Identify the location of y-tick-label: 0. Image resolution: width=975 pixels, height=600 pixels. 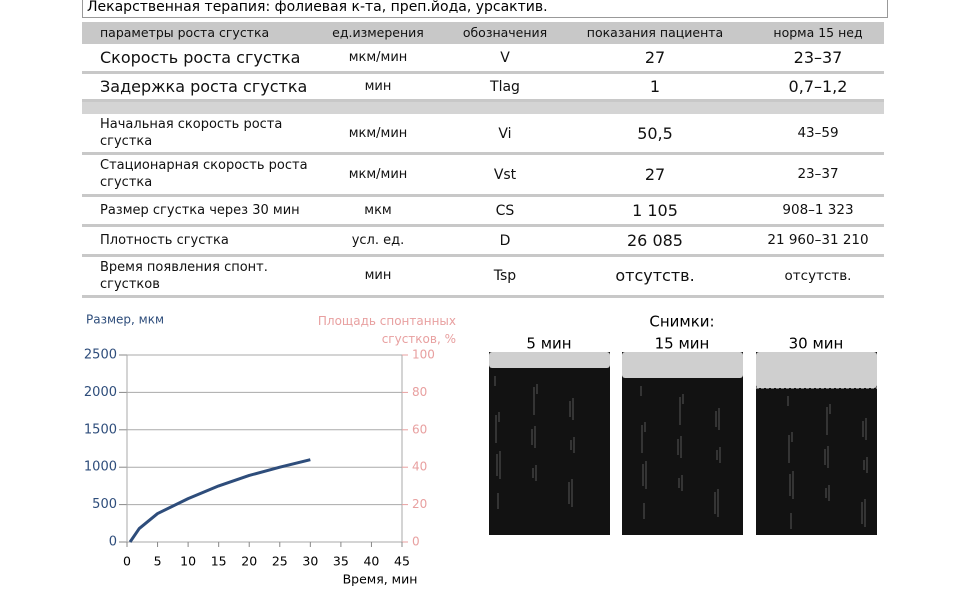
(113, 542).